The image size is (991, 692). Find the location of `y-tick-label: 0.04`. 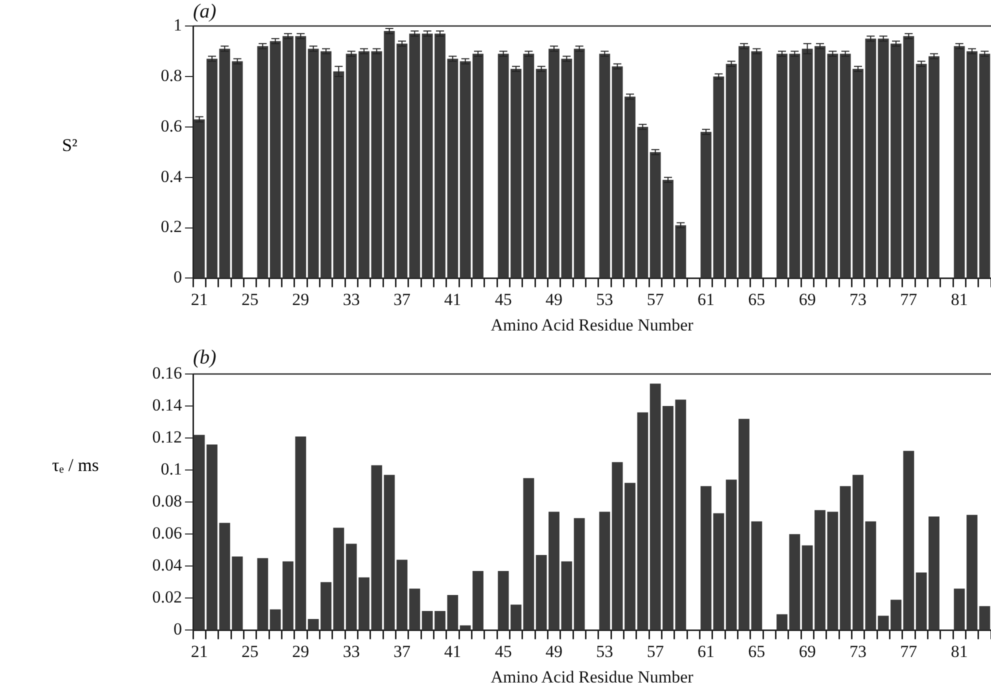

y-tick-label: 0.04 is located at coordinates (167, 565).